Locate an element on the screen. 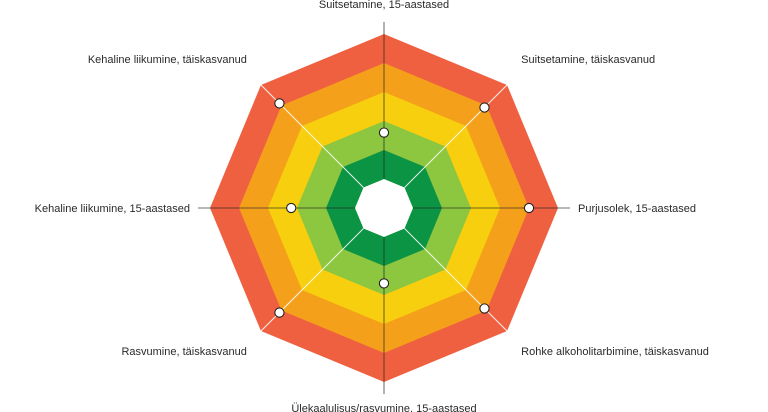 The image size is (768, 412). axis-label-5: Ülekaalulisus/rasvumine, 15-aastased is located at coordinates (383, 407).